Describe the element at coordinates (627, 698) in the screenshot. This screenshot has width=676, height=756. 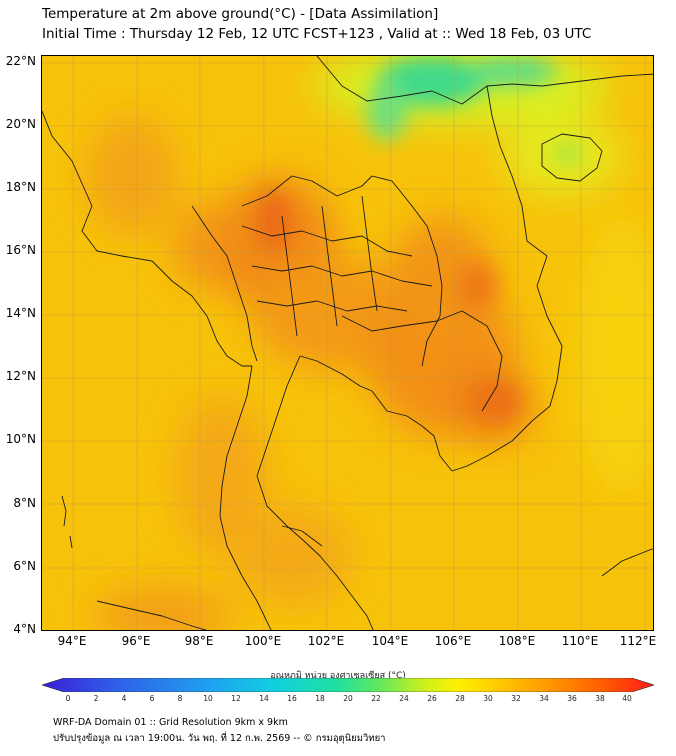
I see `colorbar-tick-40: 40` at that location.